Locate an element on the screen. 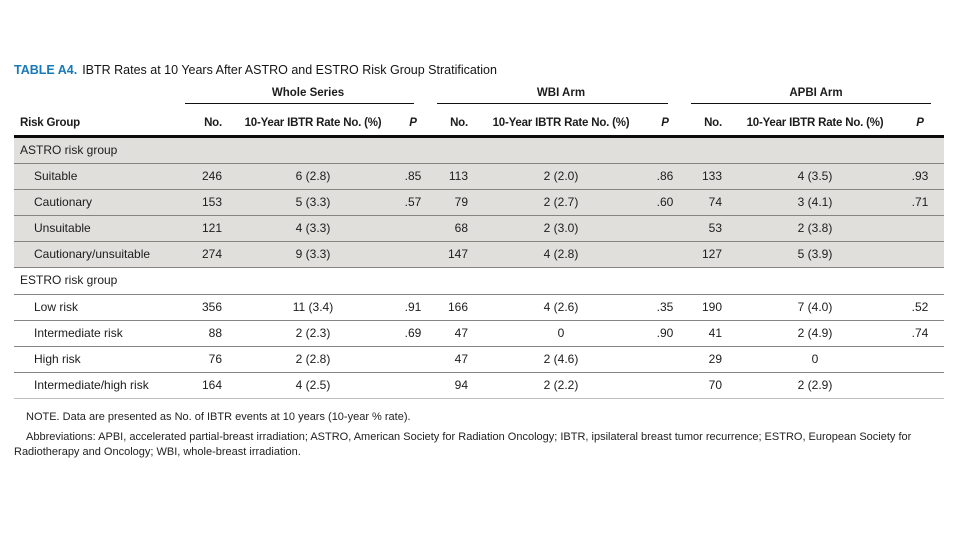 This screenshot has height=540, width=960. cell-p-wbi: .90 is located at coordinates (665, 332).